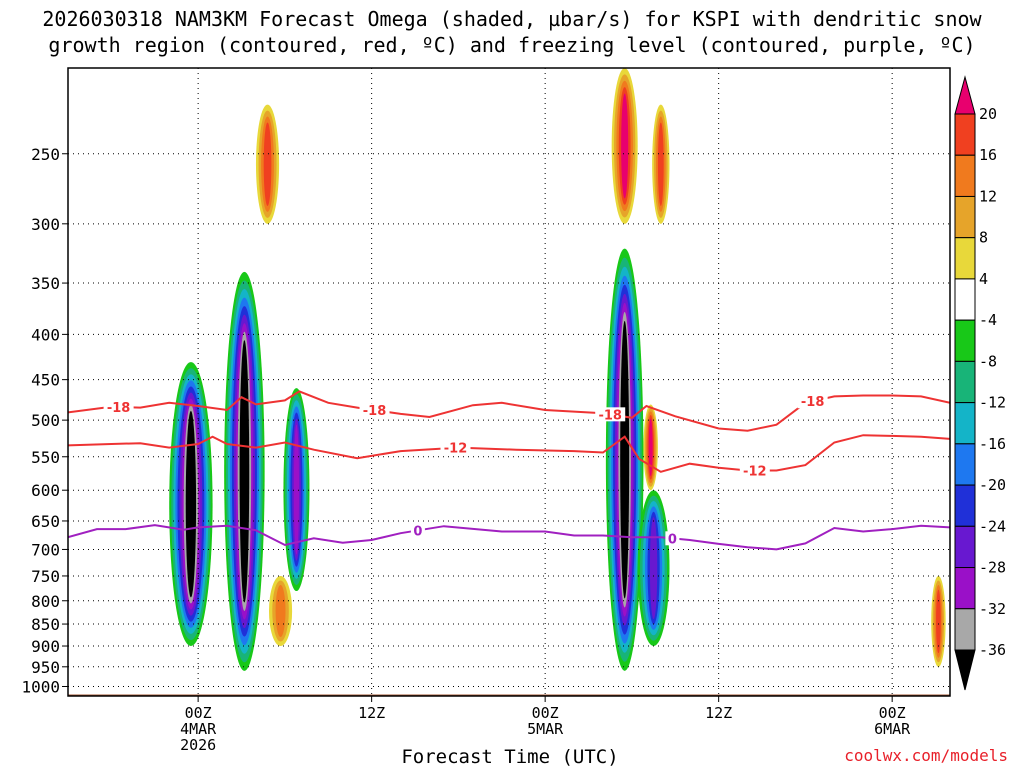  What do you see at coordinates (198, 729) in the screenshot?
I see `x-tick-label: 4MAR` at bounding box center [198, 729].